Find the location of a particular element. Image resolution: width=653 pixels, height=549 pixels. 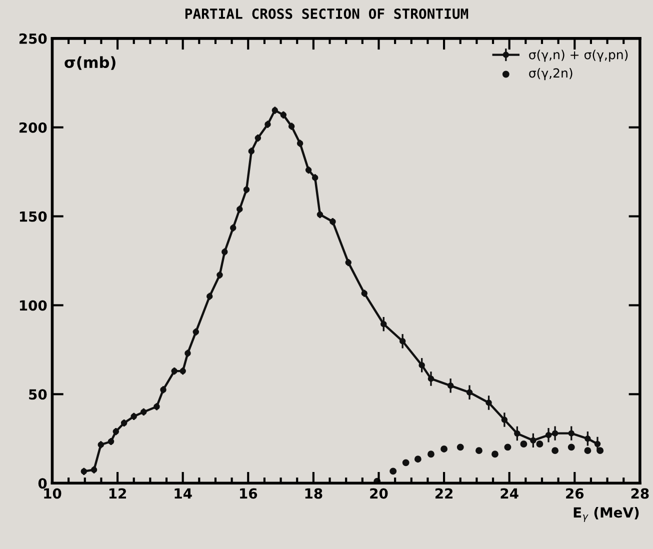

x-tick-label: 26 is located at coordinates (575, 493).